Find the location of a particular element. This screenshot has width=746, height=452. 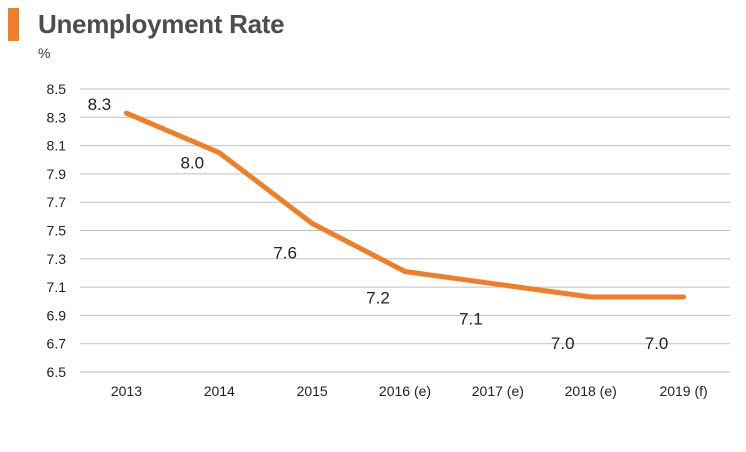

y-tick-label: 6.7 is located at coordinates (57, 344).